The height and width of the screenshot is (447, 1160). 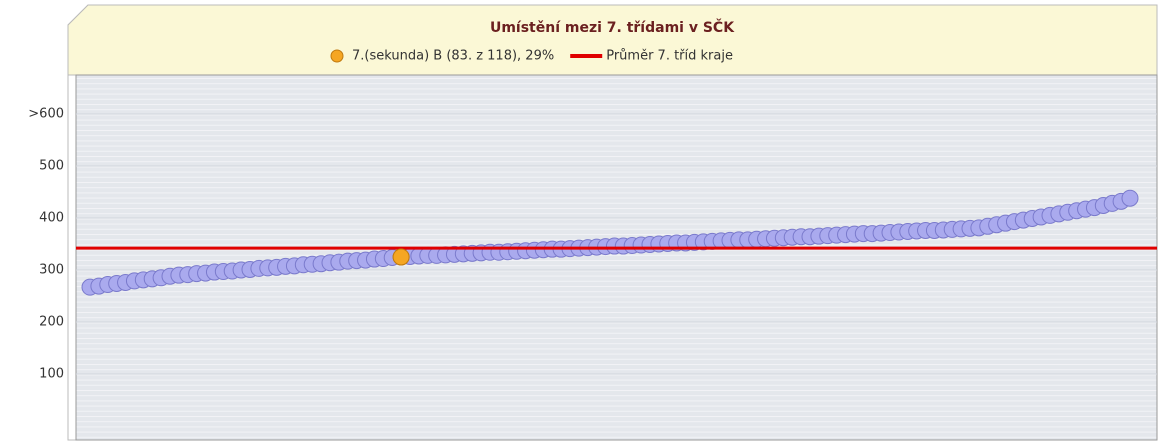 I want to click on y-tick-label: 400, so click(x=51, y=217).